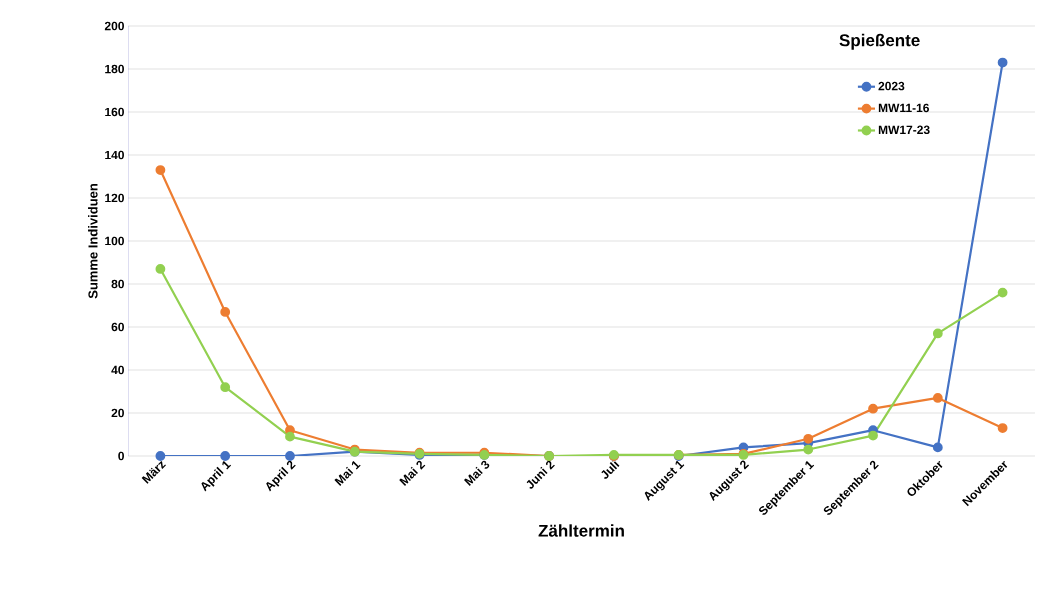  What do you see at coordinates (412, 473) in the screenshot?
I see `x-tick-label: Mai 2` at bounding box center [412, 473].